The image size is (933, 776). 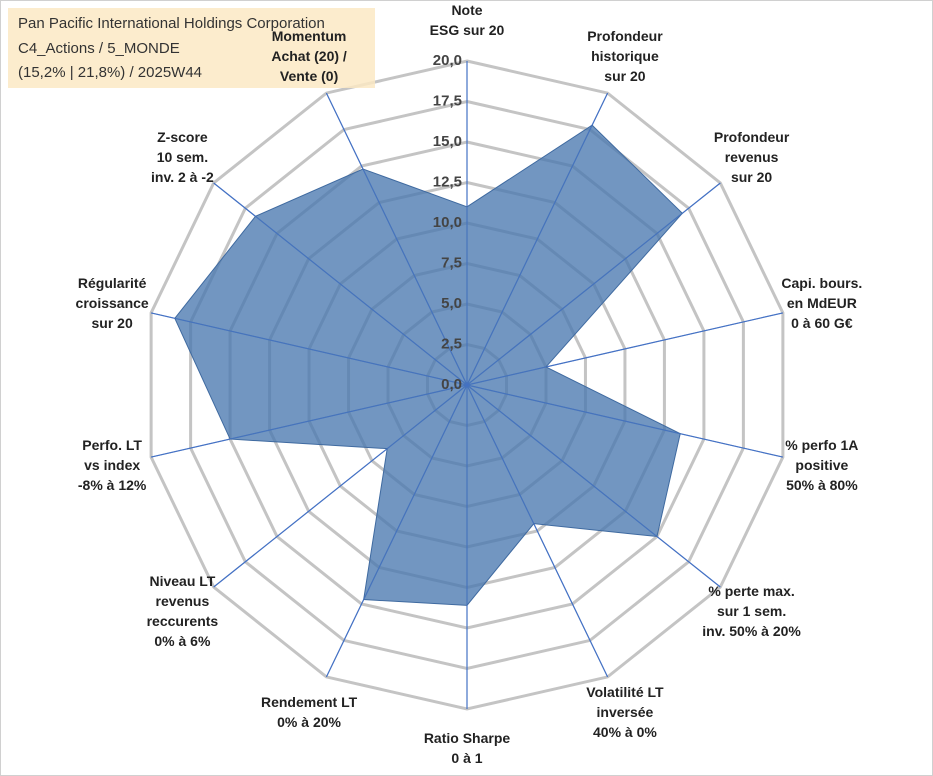 What do you see at coordinates (467, 748) in the screenshot?
I see `axis-label: Ratio Sharpe 0 à 1` at bounding box center [467, 748].